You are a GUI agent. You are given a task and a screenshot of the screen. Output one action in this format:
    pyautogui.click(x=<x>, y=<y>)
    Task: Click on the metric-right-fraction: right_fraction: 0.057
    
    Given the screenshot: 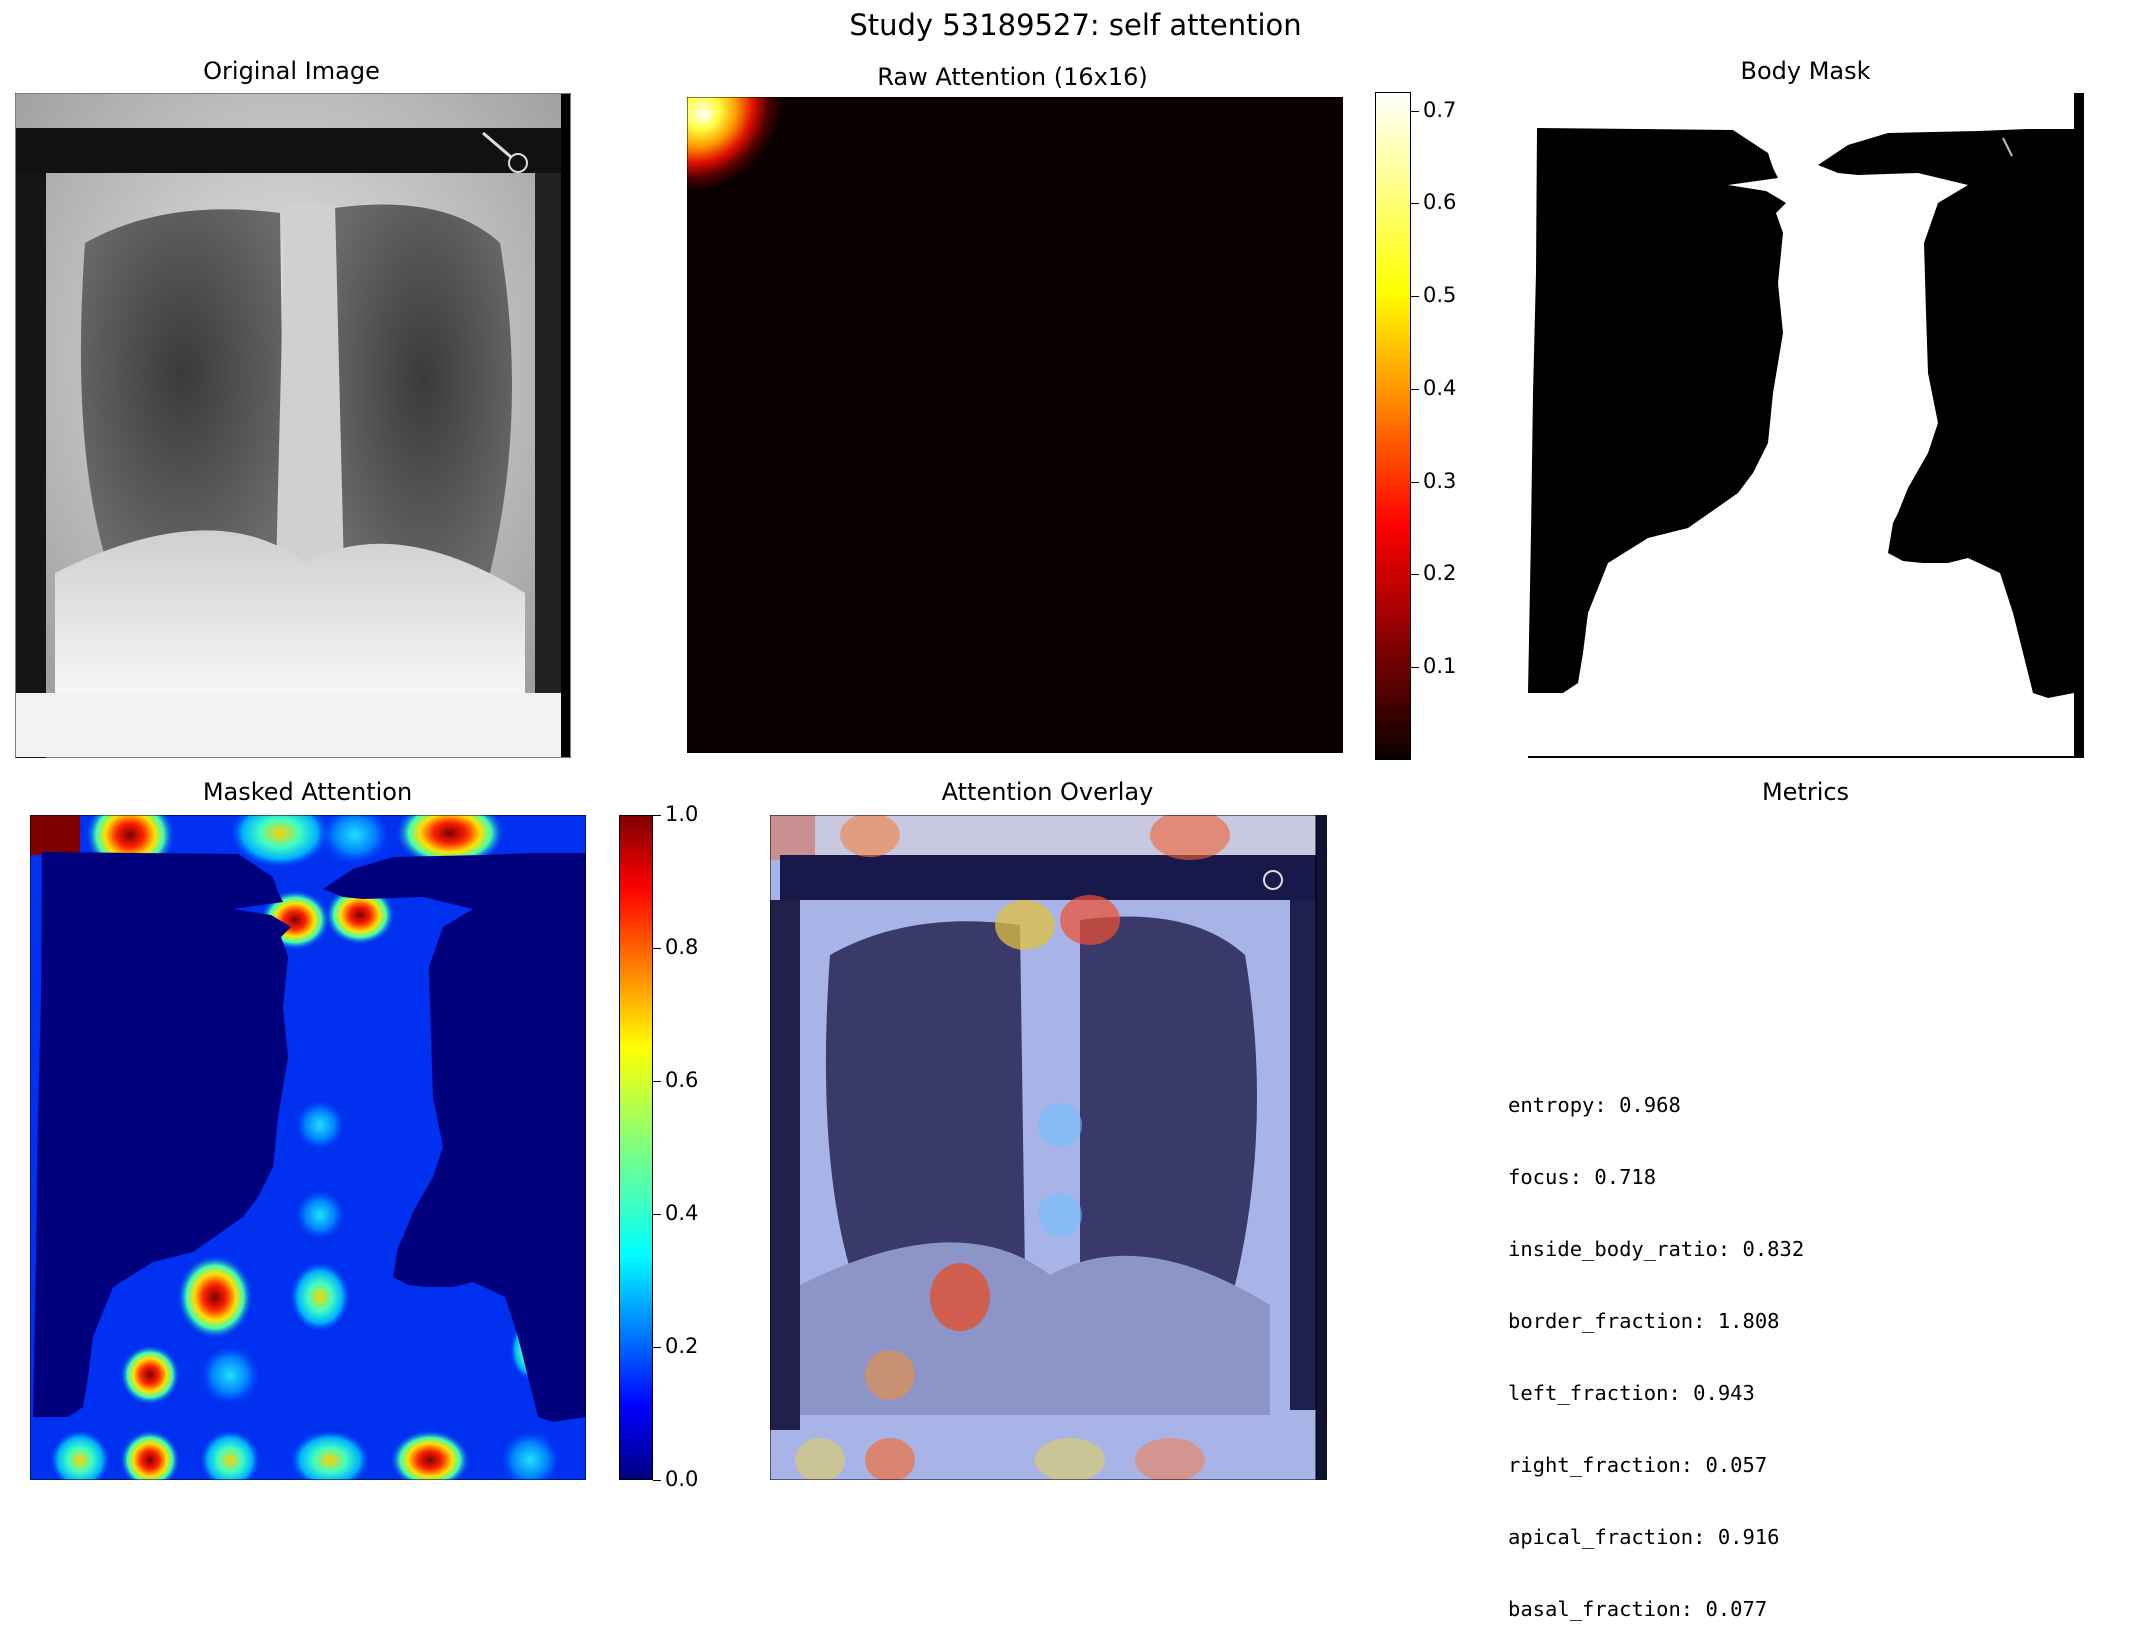 What is the action you would take?
    pyautogui.click(x=1638, y=1465)
    